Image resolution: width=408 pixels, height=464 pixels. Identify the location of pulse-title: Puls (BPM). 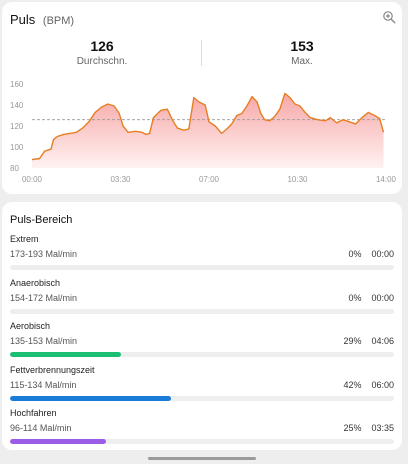
(42, 19).